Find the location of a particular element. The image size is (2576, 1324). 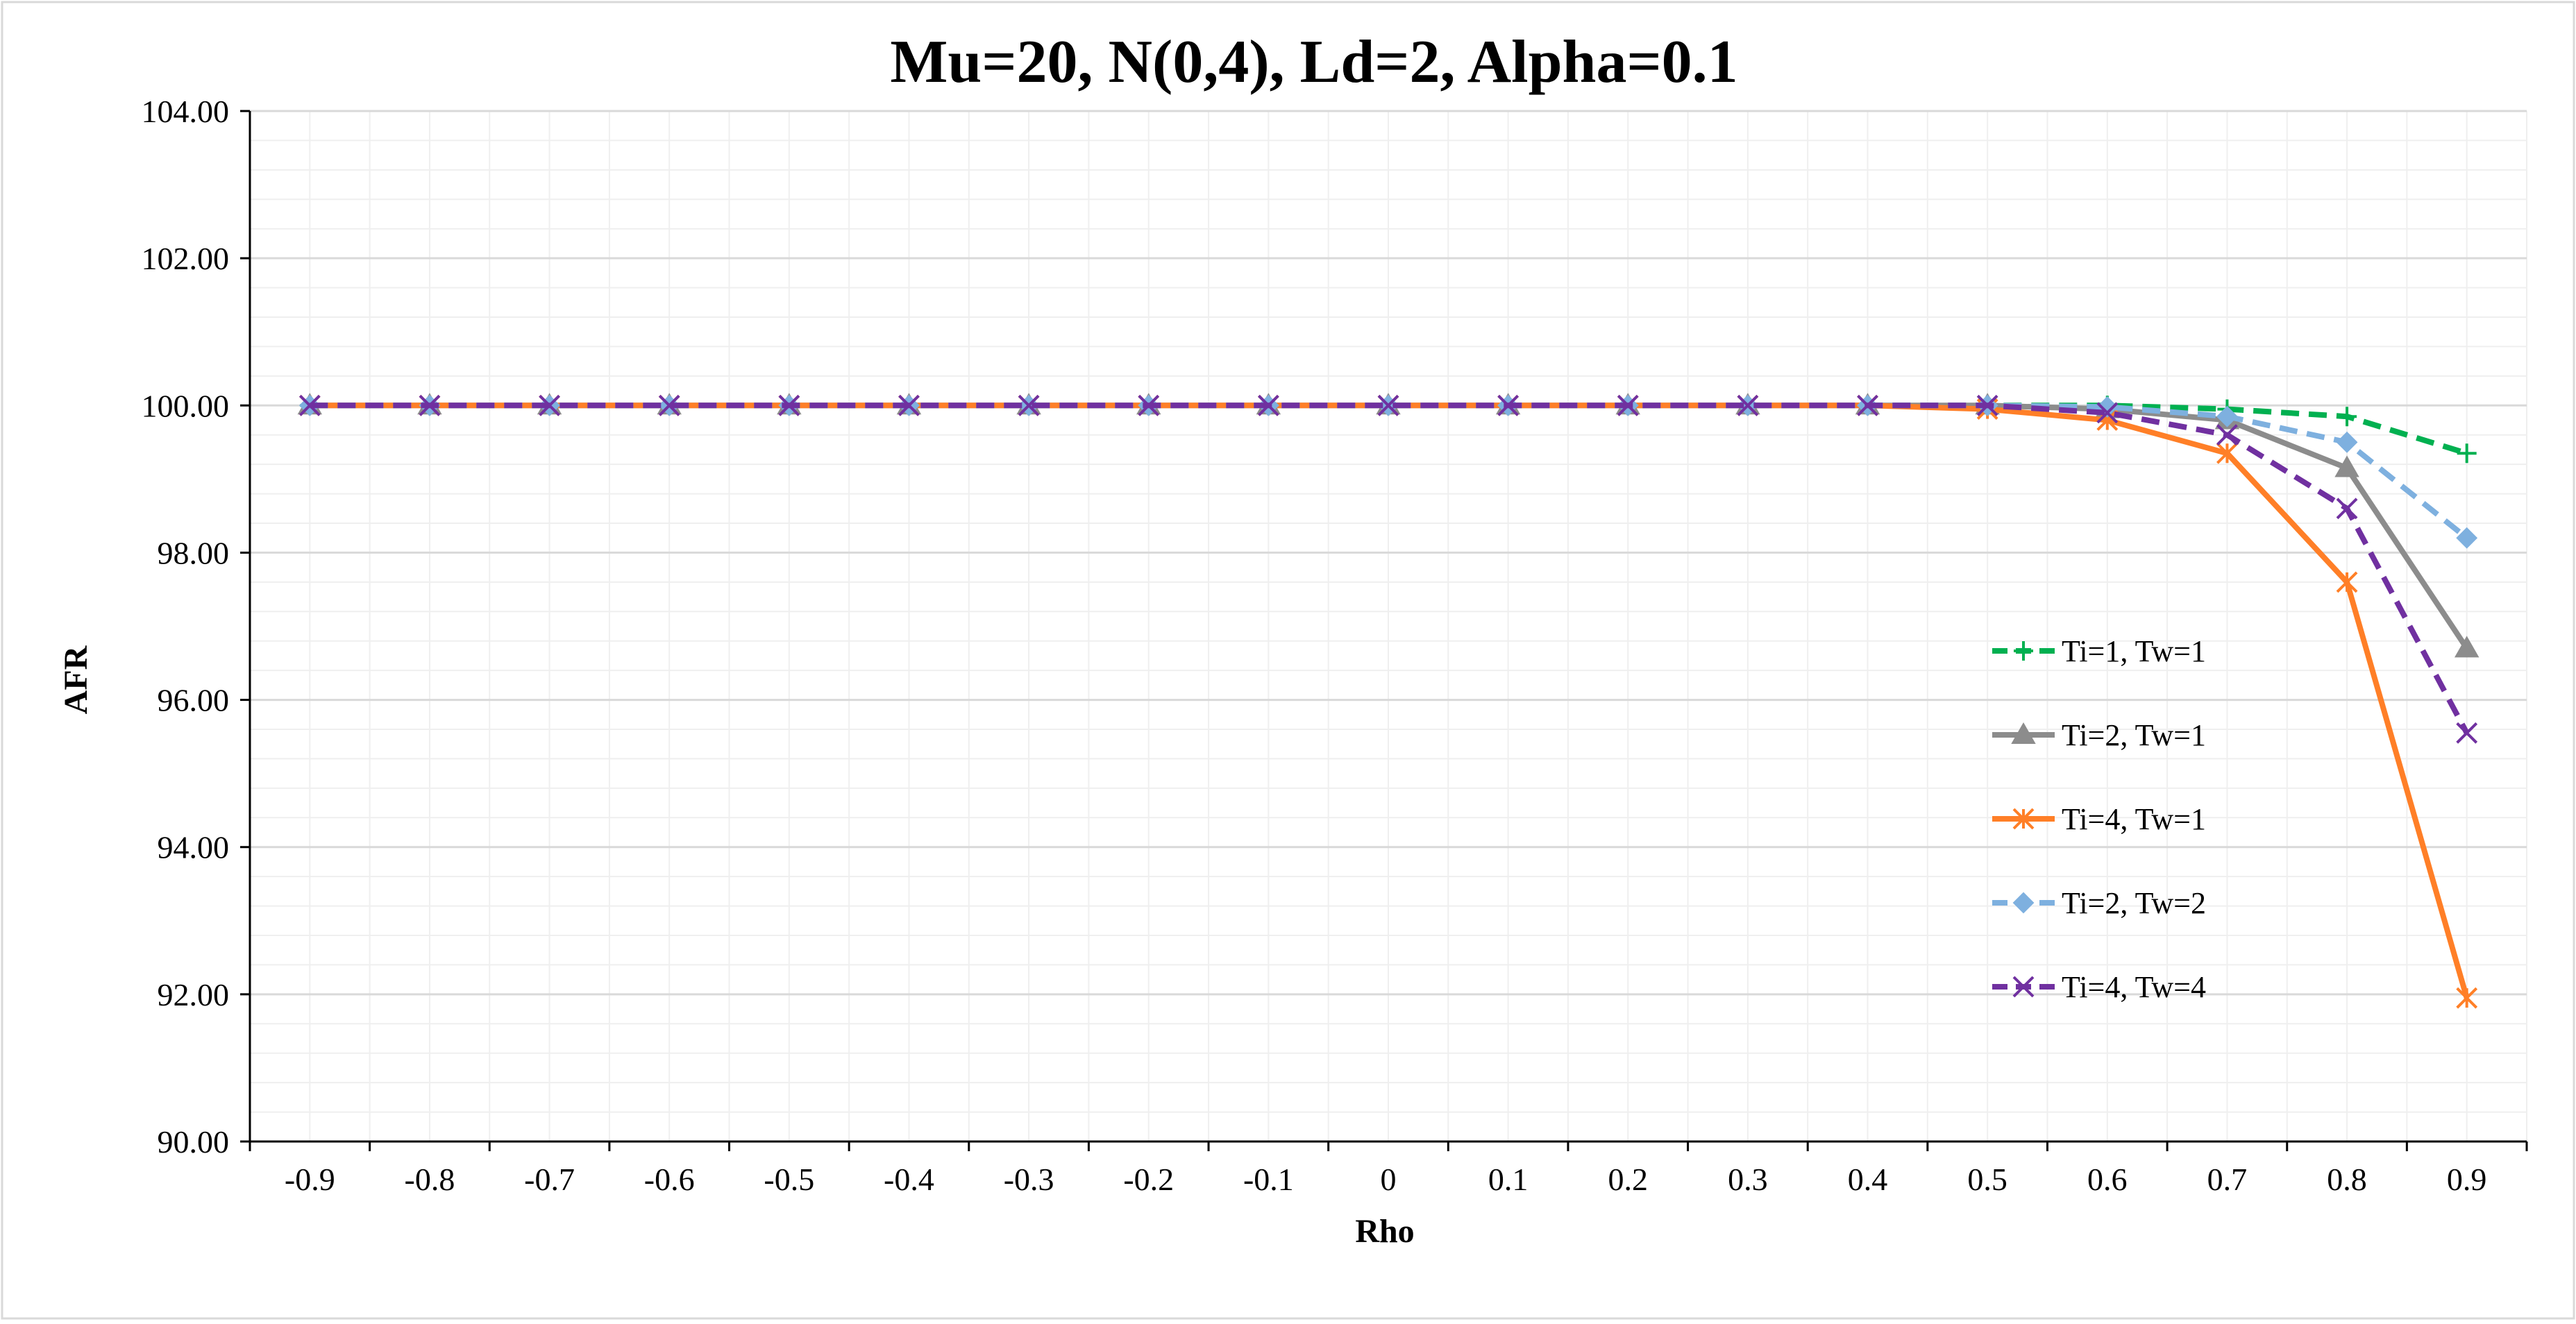

x-tick-label: -0.3 is located at coordinates (1029, 1179).